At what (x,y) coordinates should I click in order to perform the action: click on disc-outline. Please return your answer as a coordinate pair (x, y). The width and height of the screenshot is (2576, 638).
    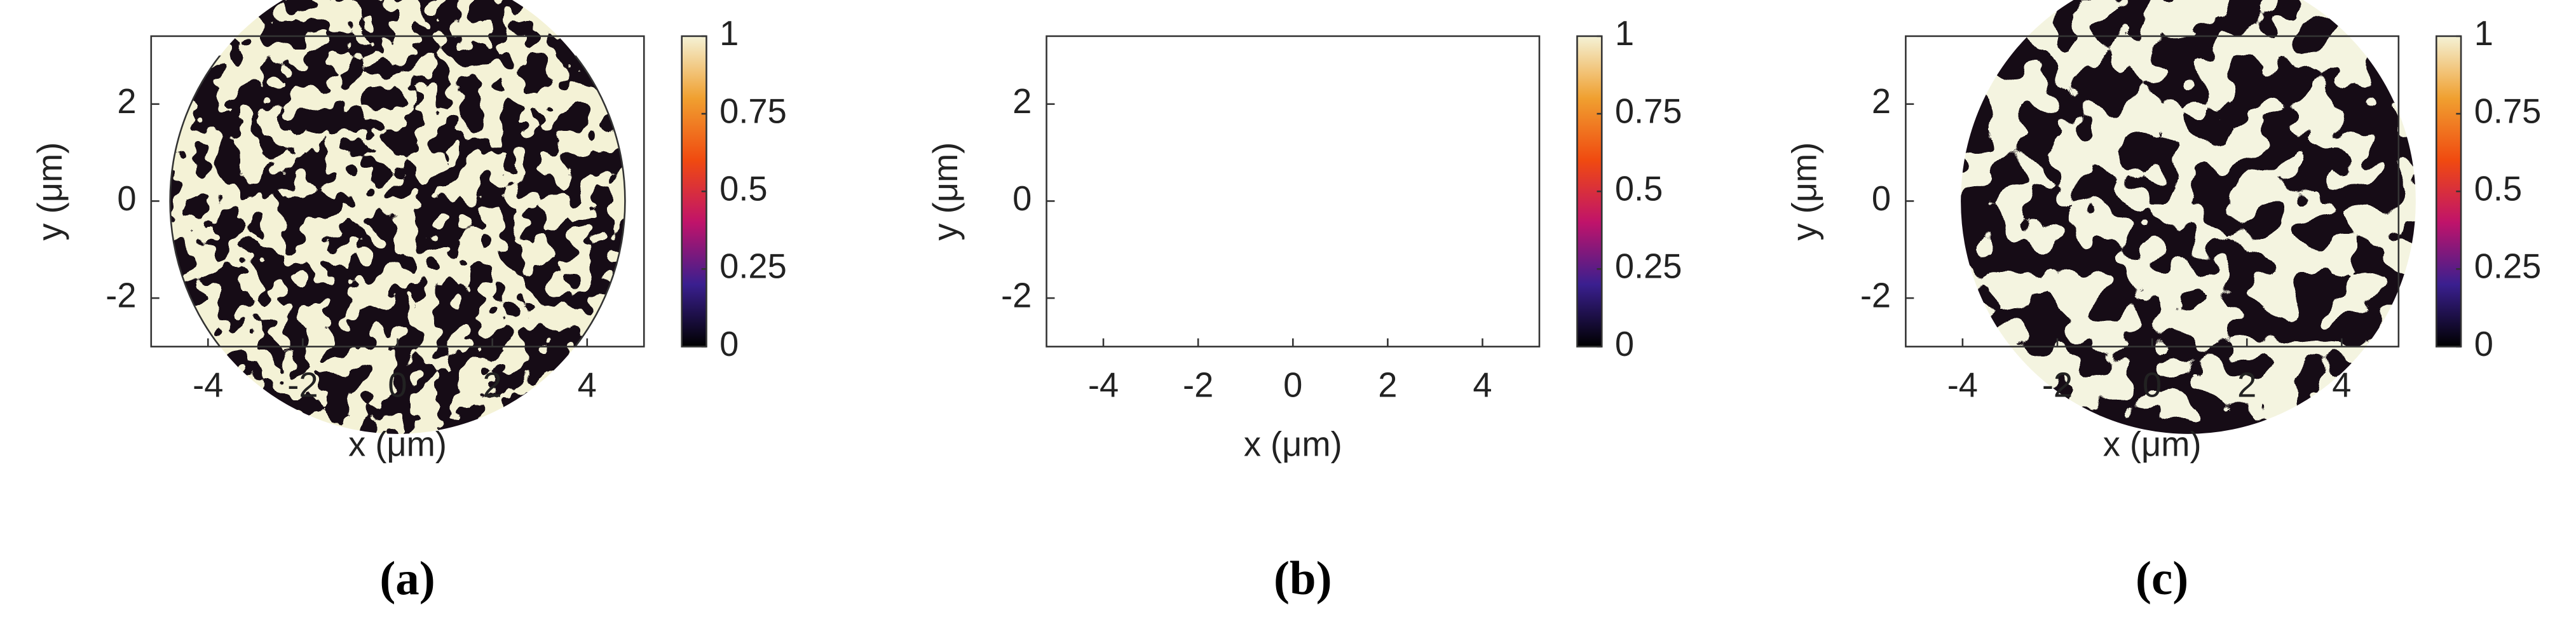
    Looking at the image, I should click on (397, 201).